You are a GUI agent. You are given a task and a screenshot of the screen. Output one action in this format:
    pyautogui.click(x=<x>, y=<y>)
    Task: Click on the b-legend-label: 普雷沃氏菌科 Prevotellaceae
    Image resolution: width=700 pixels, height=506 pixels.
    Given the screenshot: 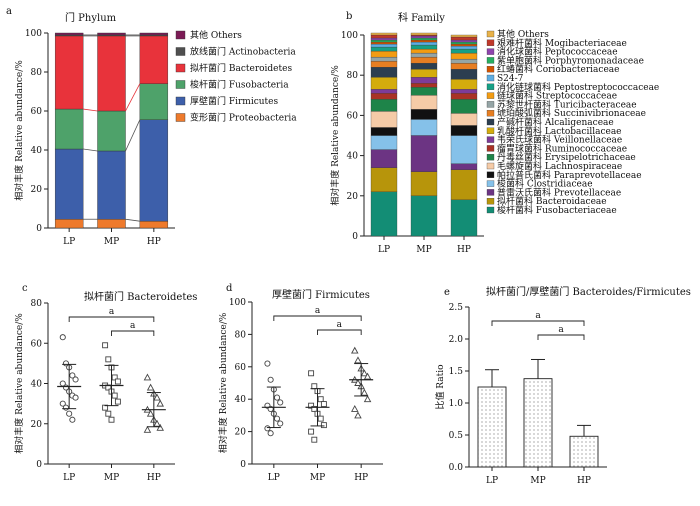 What is the action you would take?
    pyautogui.click(x=559, y=192)
    